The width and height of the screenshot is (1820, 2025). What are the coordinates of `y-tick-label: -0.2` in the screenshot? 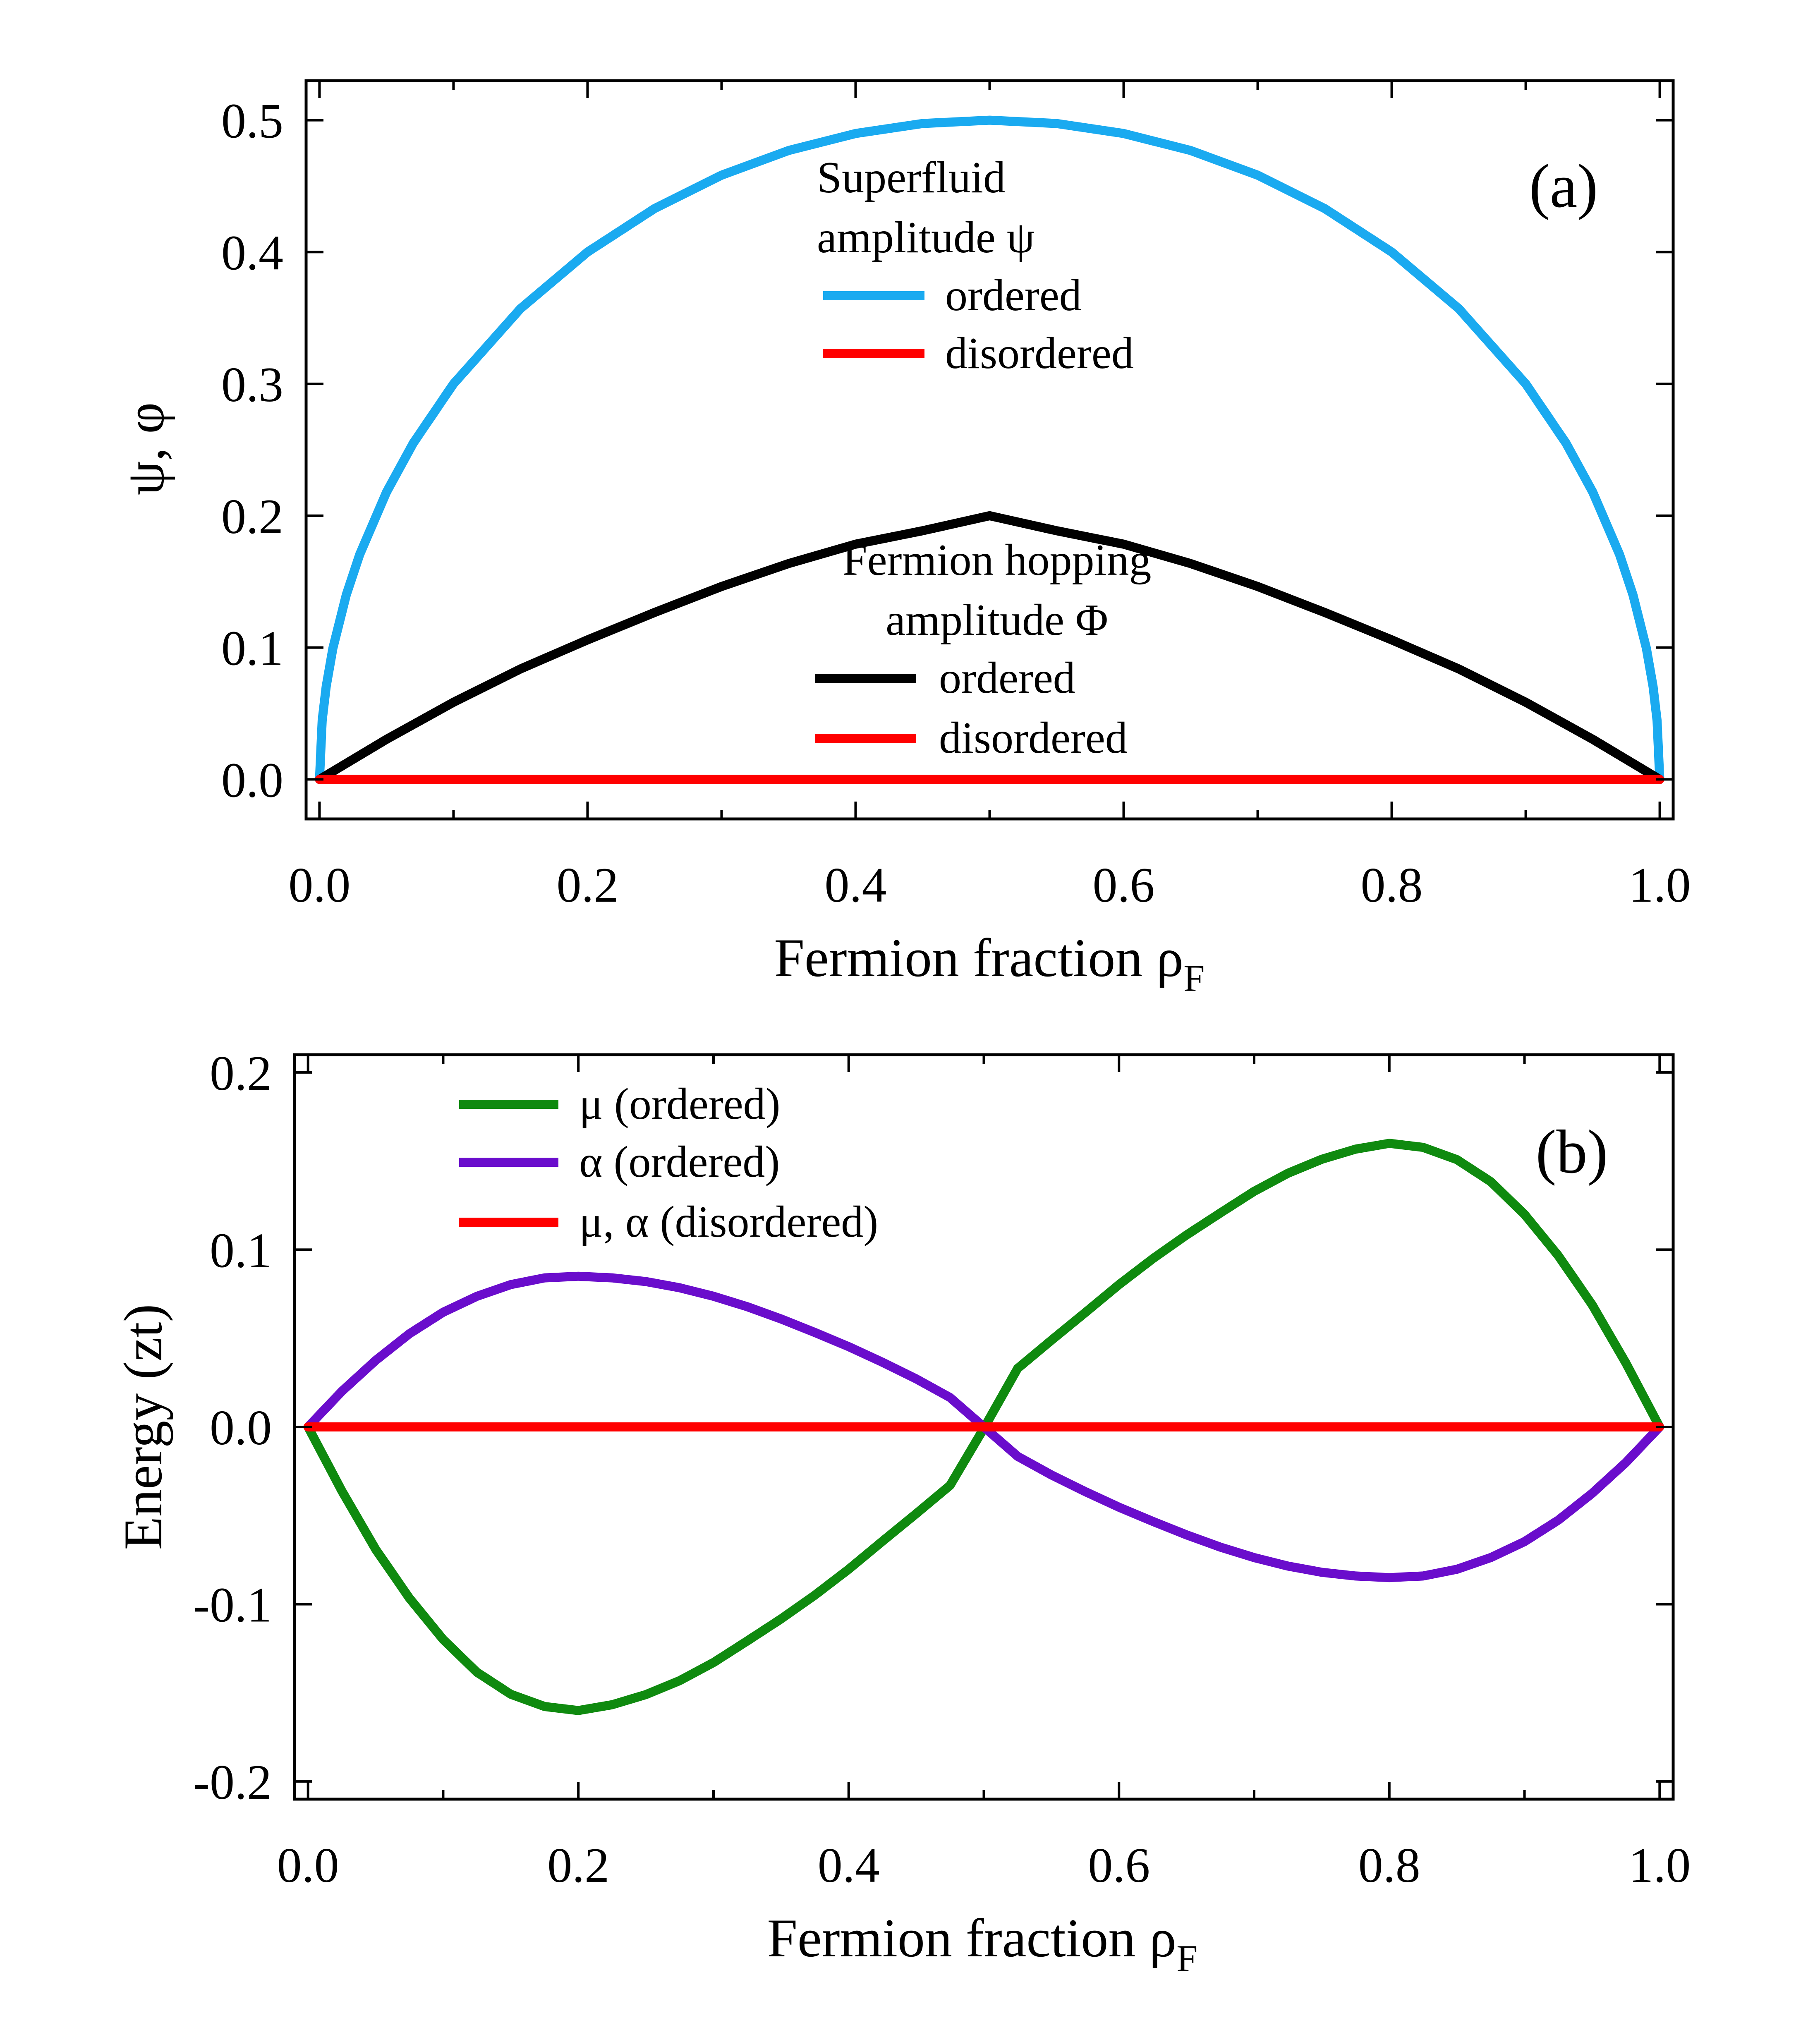 It's located at (232, 1782).